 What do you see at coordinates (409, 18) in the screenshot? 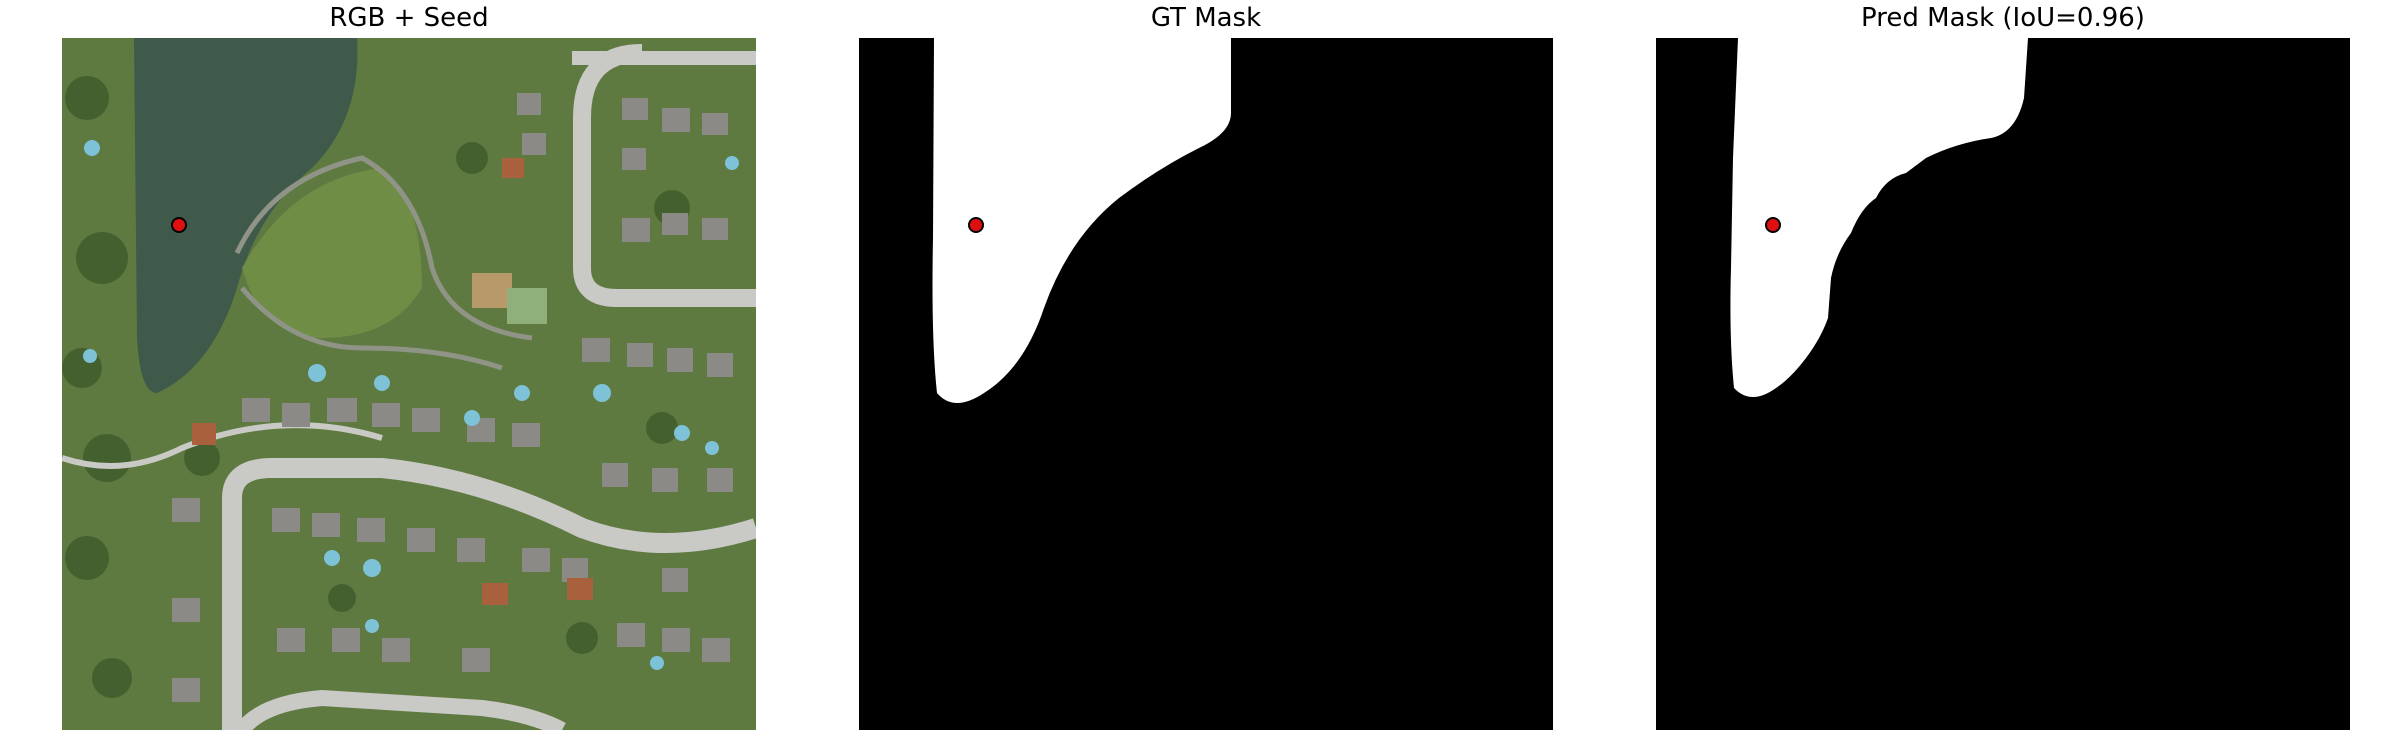
I see `panel-title-rgb: RGB + Seed` at bounding box center [409, 18].